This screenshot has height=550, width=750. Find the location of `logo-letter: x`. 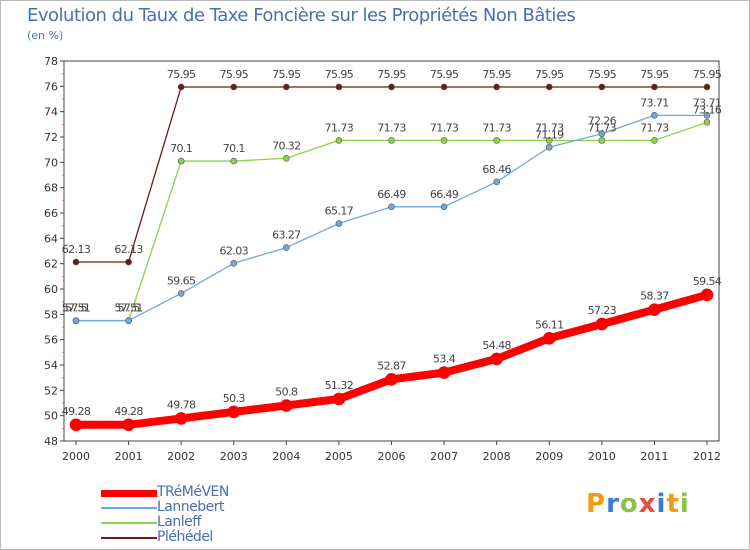

logo-letter: x is located at coordinates (647, 504).